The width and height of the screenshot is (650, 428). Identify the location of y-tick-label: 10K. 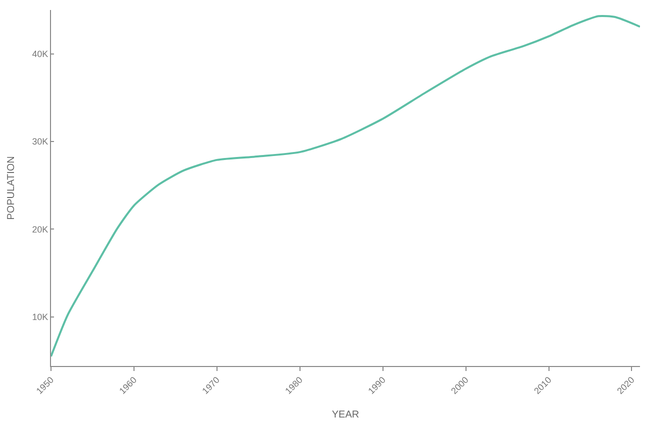
(40, 317).